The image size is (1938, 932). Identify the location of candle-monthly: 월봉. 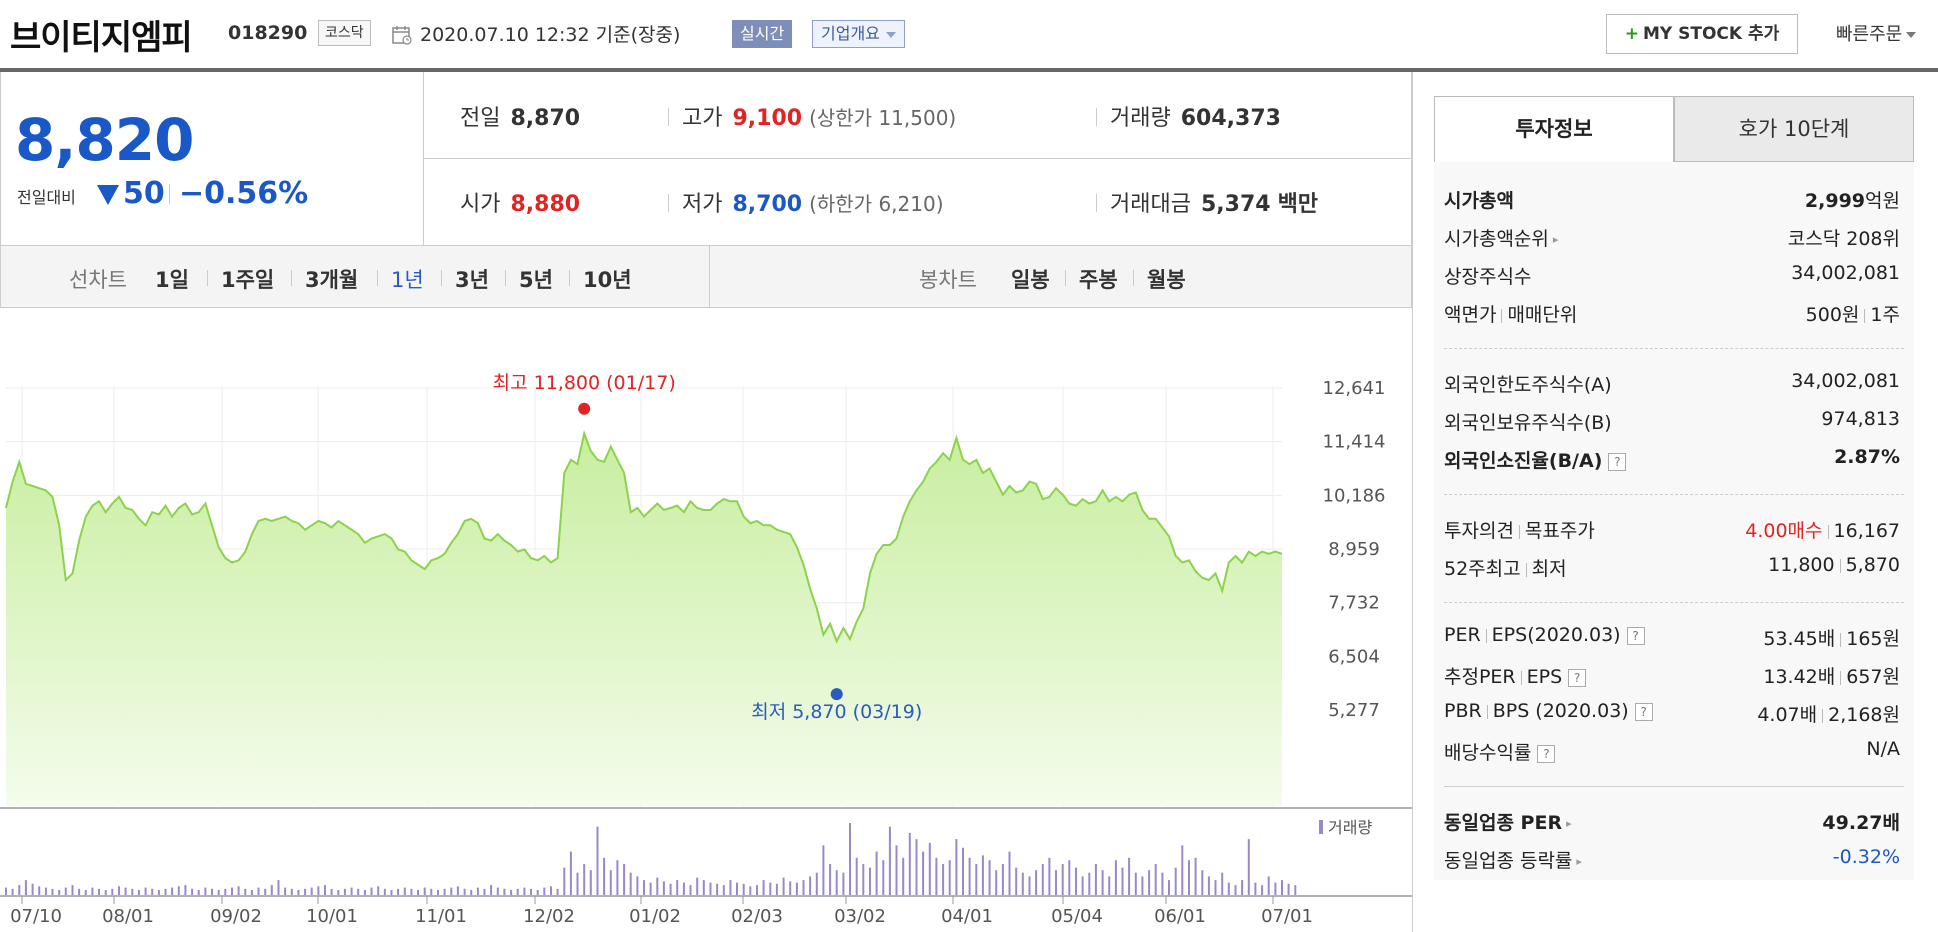
(1166, 280).